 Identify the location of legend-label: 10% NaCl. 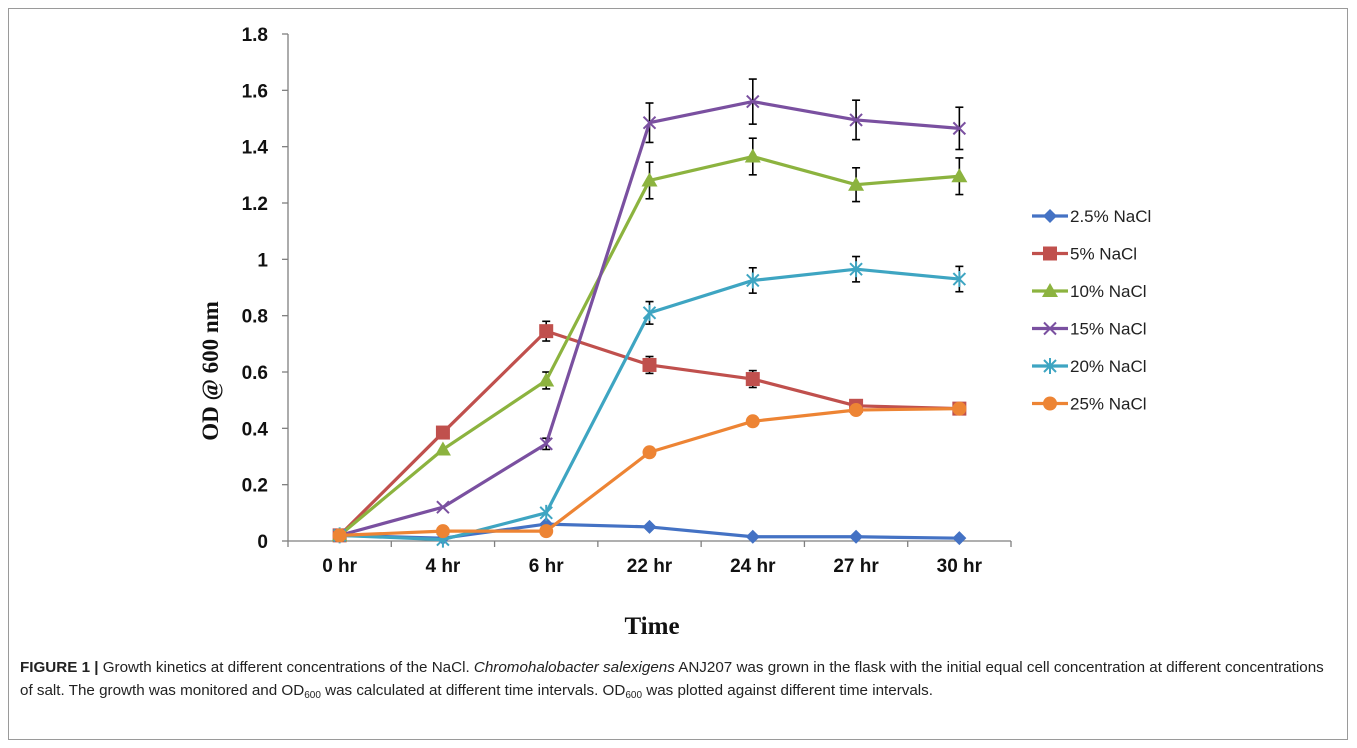
(1108, 291).